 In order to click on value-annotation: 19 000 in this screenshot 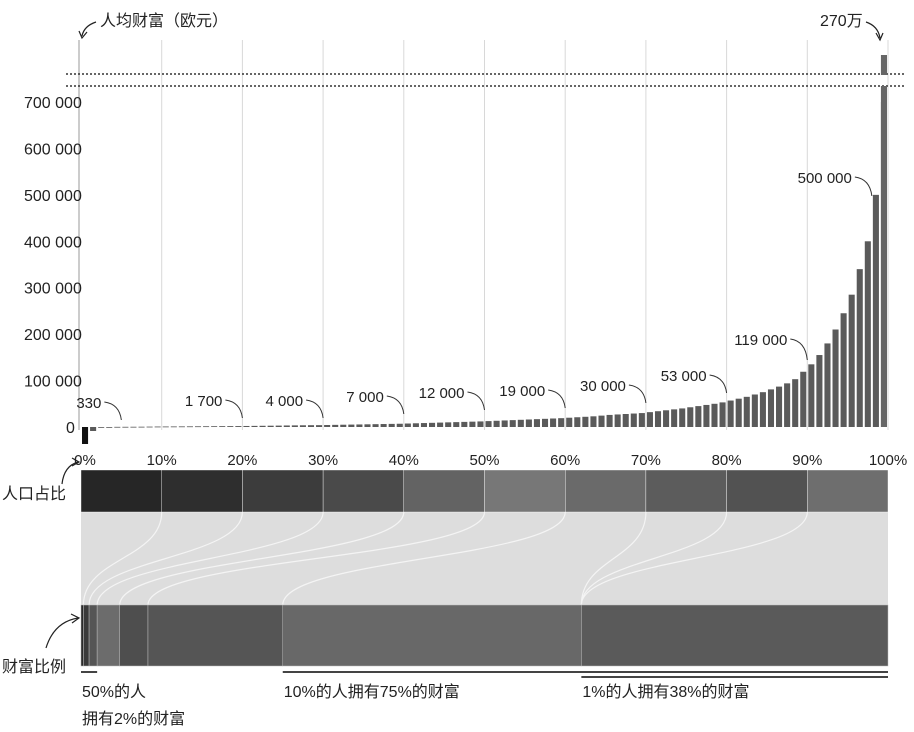, I will do `click(522, 391)`.